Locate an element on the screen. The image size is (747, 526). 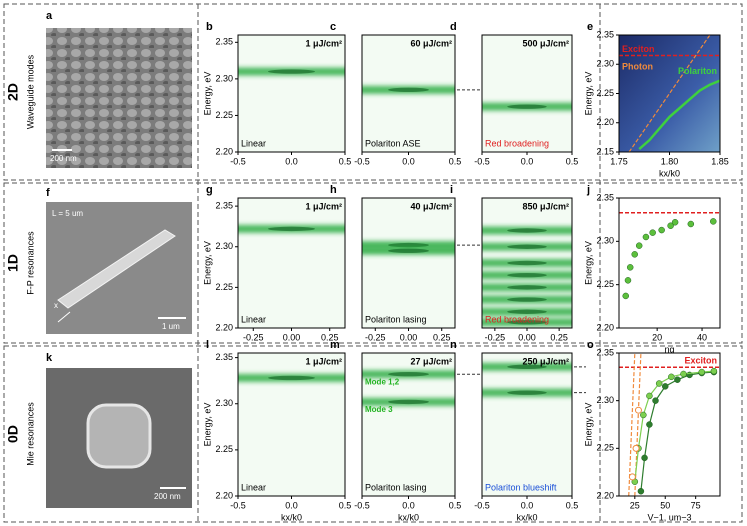
fluence: 500 μJ/cm² is located at coordinates (545, 43).